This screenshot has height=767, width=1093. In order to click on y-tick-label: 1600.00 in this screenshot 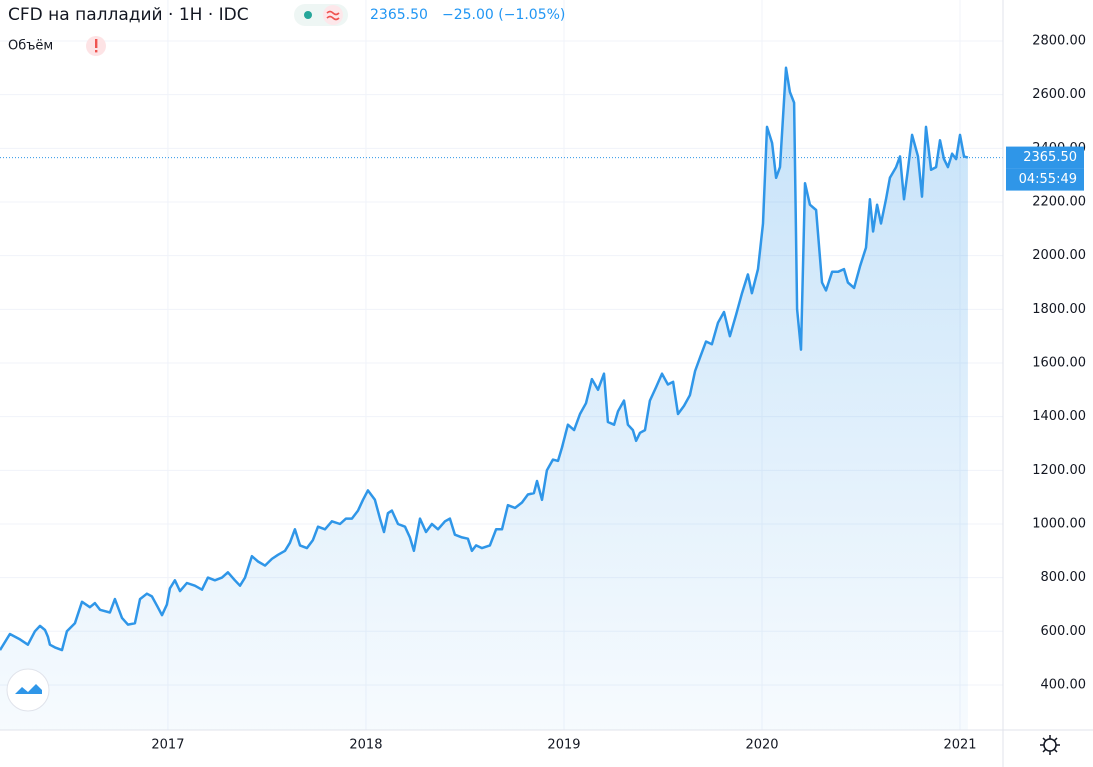, I will do `click(1059, 362)`.